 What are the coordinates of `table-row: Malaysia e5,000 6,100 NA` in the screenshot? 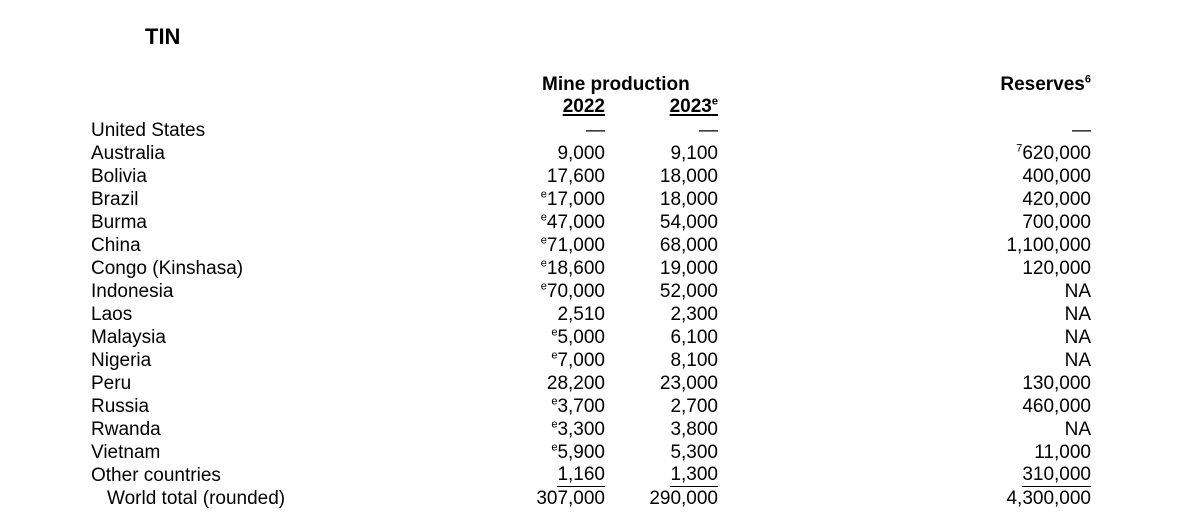 It's located at (601, 337).